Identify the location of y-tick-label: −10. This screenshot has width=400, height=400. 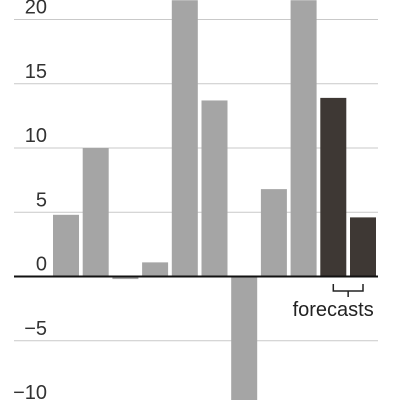
(30, 391).